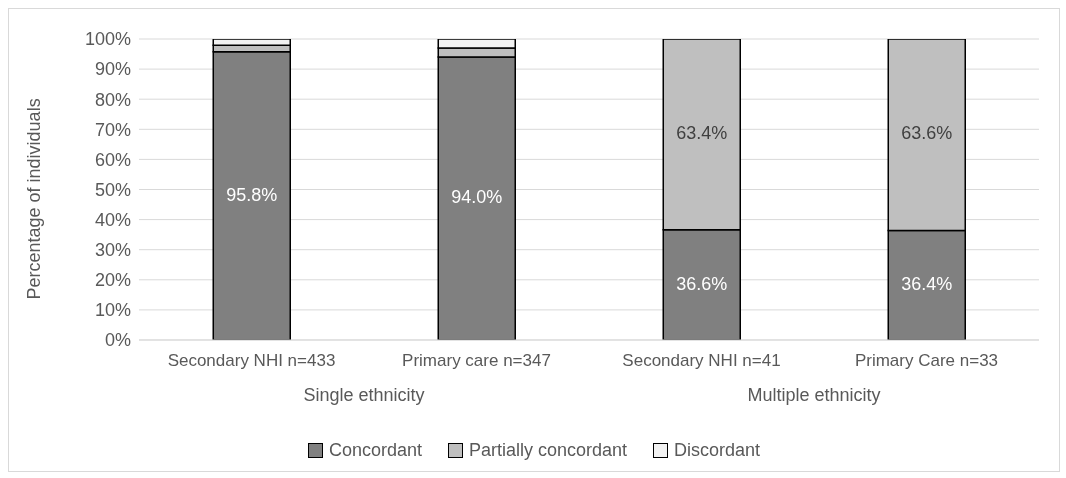 This screenshot has height=478, width=1066. Describe the element at coordinates (375, 450) in the screenshot. I see `legend-label: Concordant` at that location.